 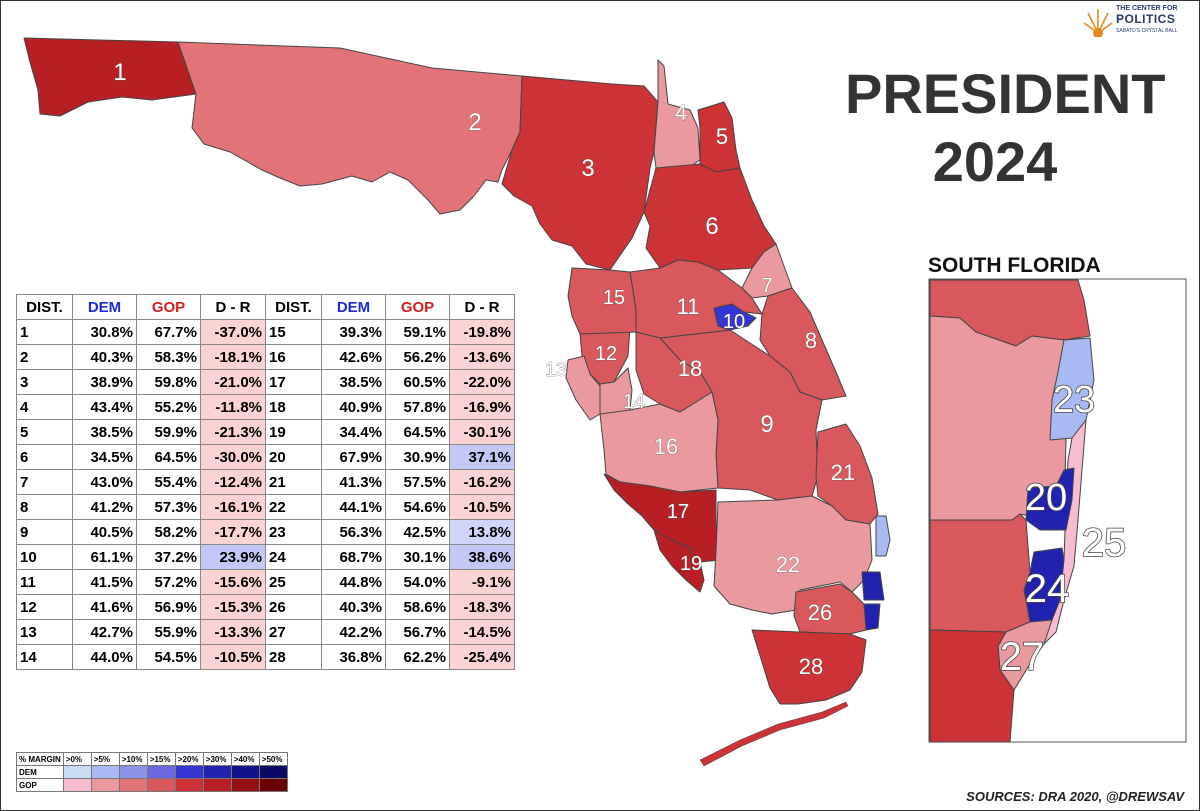 I want to click on table-row: 14 44.0% 54.5% -10.5% 28 36.8% 62.2% -25.4%, so click(x=265, y=657).